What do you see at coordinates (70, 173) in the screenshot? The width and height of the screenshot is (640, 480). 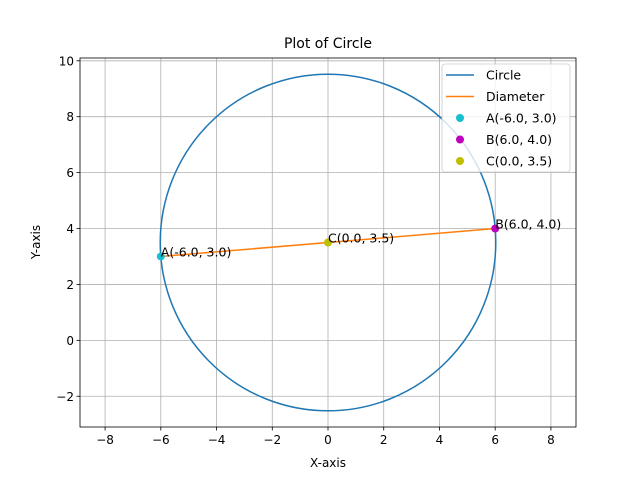 I see `y-tick-label: 6` at bounding box center [70, 173].